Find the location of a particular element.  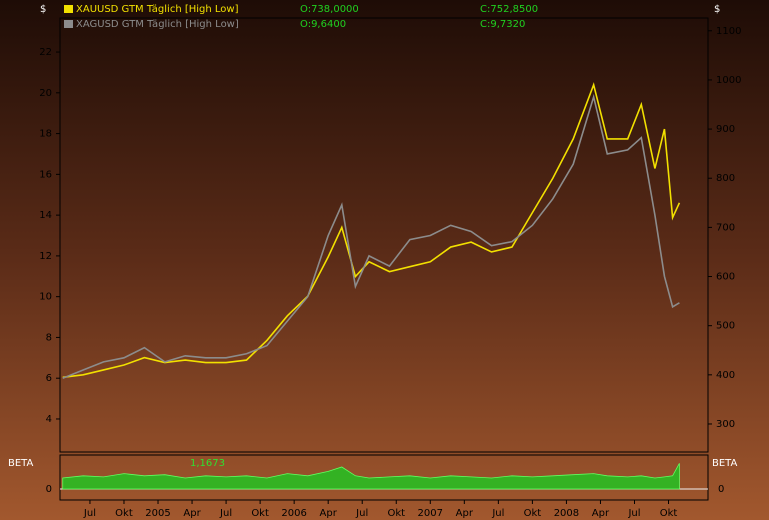

y-tick-label: 14 is located at coordinates (45, 215).